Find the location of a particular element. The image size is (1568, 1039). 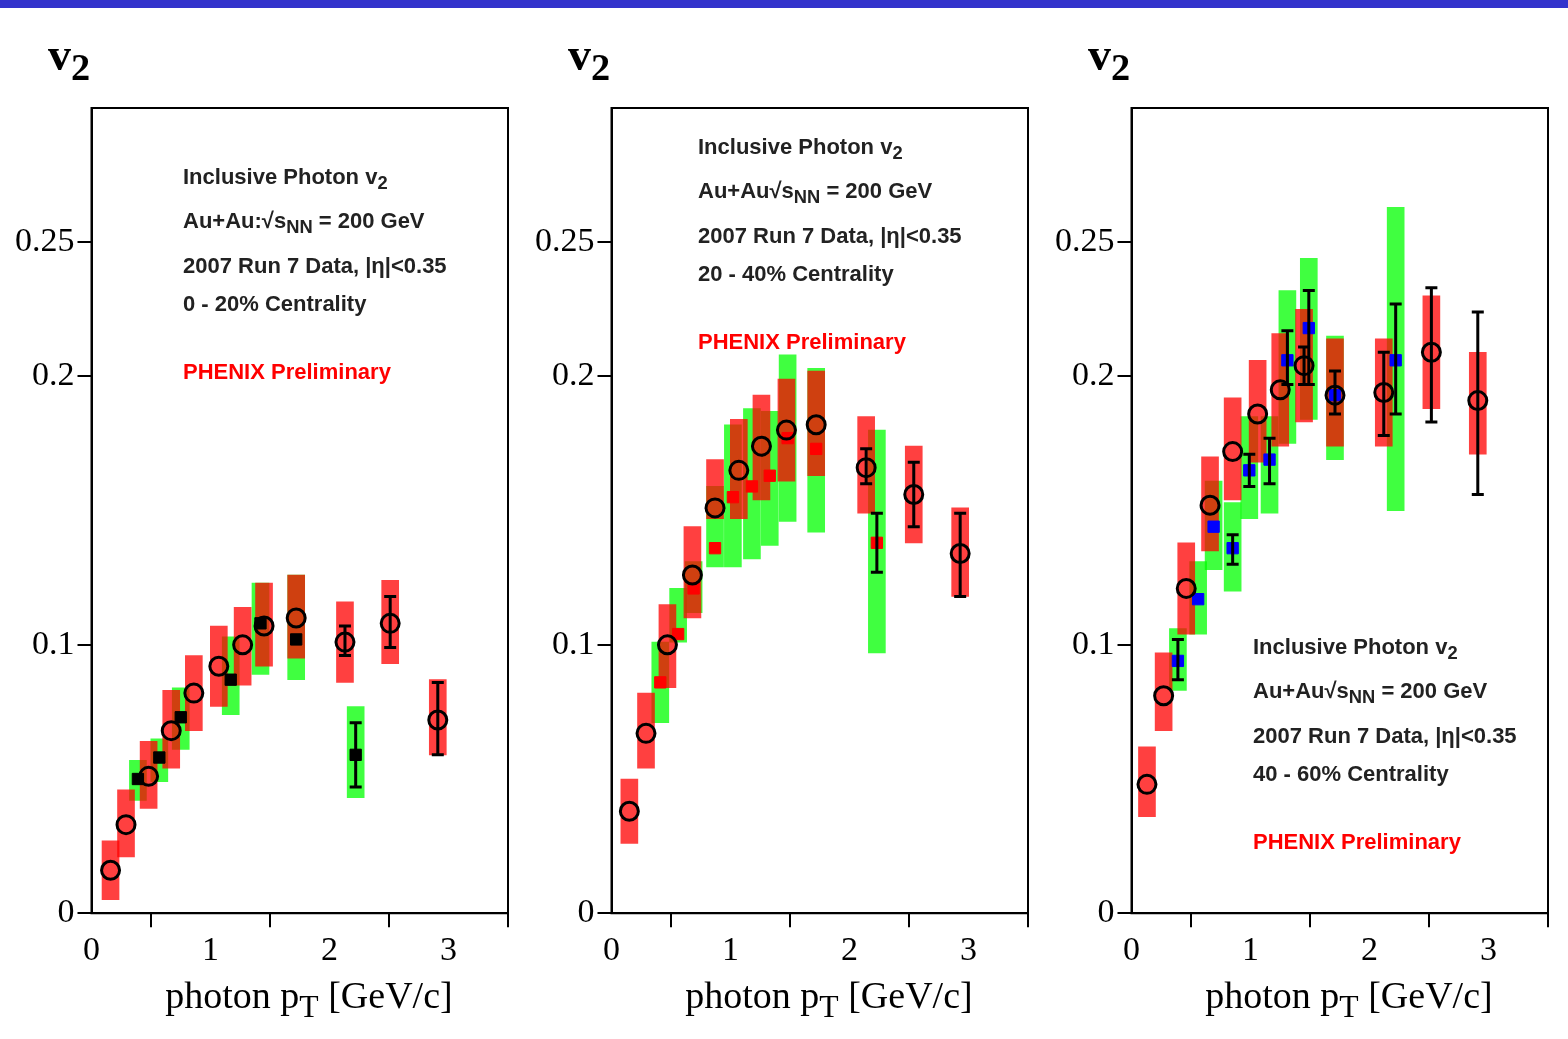

annotation: 0 - 20% Centrality is located at coordinates (275, 303).